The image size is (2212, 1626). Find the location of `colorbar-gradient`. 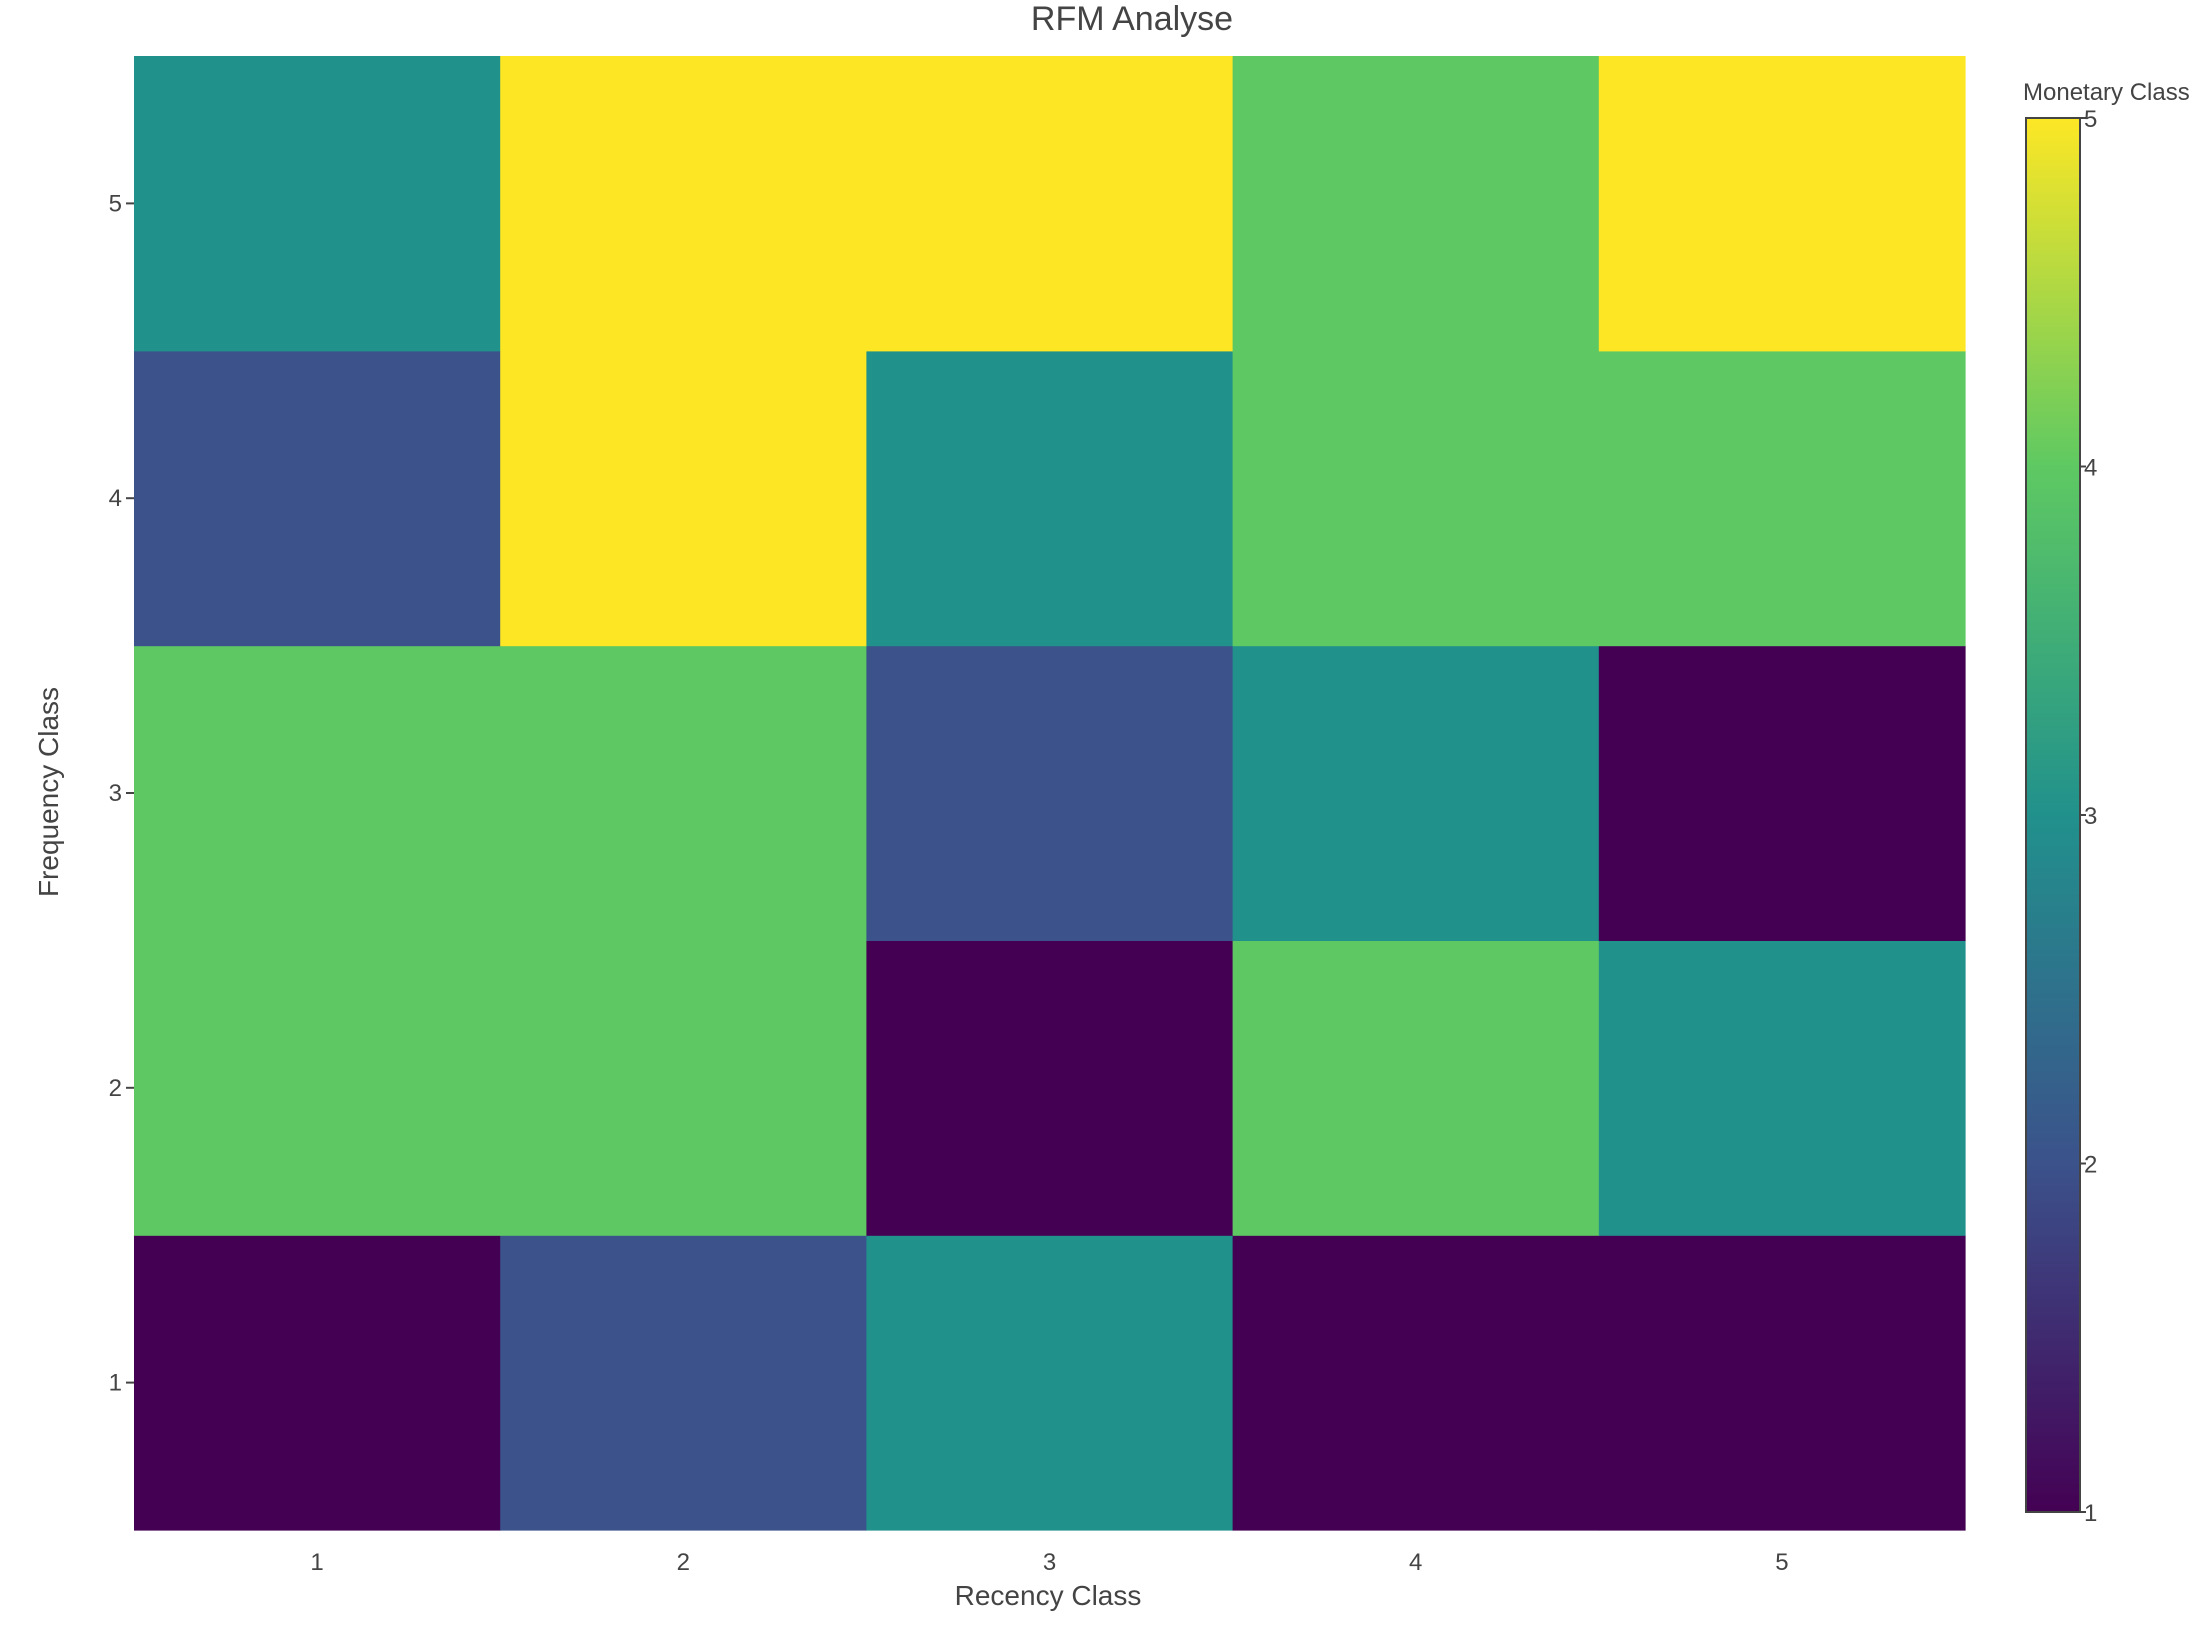

colorbar-gradient is located at coordinates (2053, 815).